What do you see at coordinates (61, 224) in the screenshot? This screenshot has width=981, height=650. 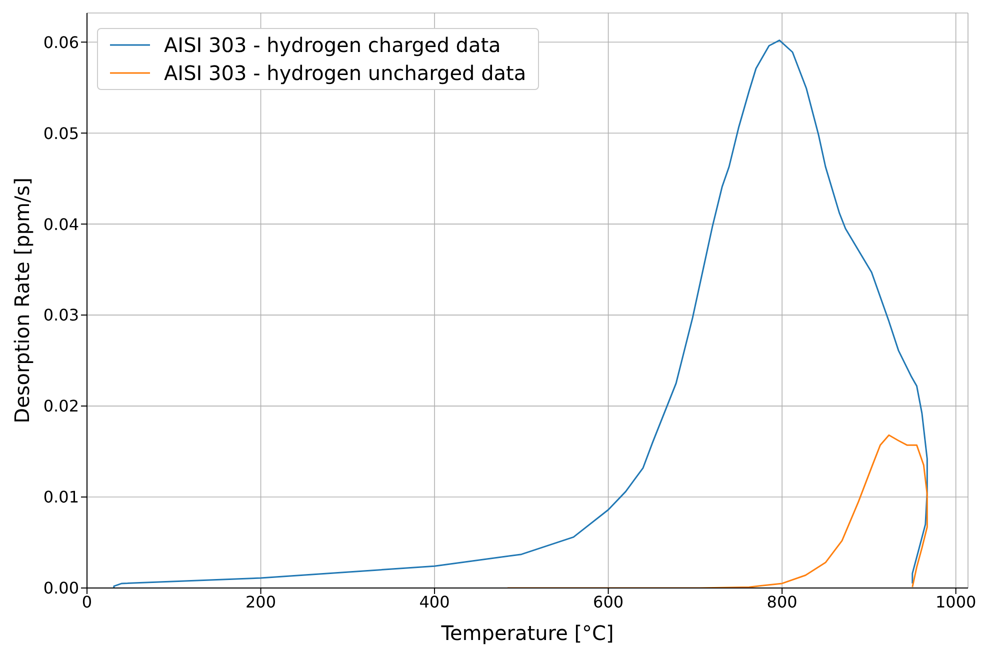 I see `y-tick-label: 0.04` at bounding box center [61, 224].